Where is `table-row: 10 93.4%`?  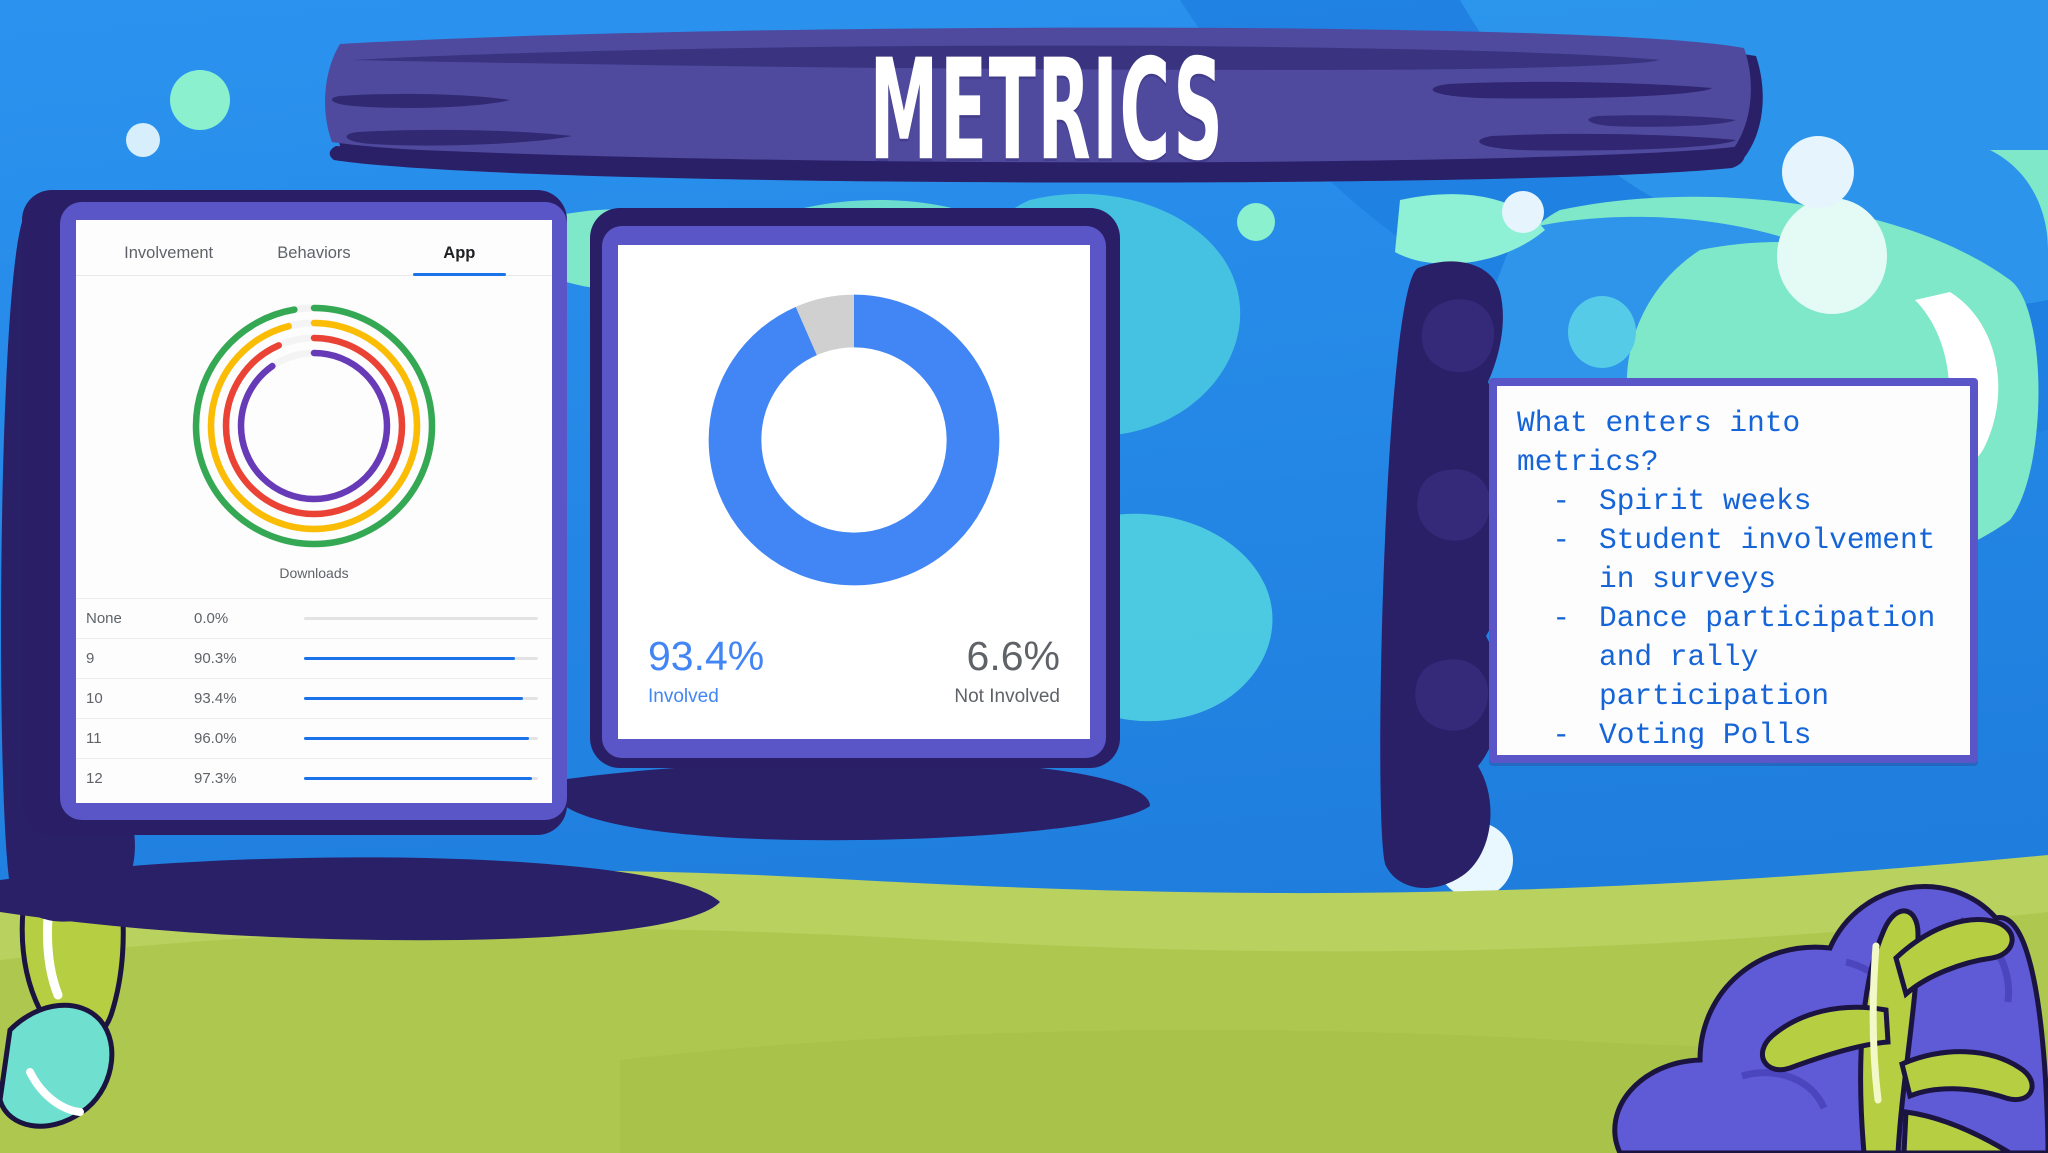
table-row: 10 93.4% is located at coordinates (314, 698).